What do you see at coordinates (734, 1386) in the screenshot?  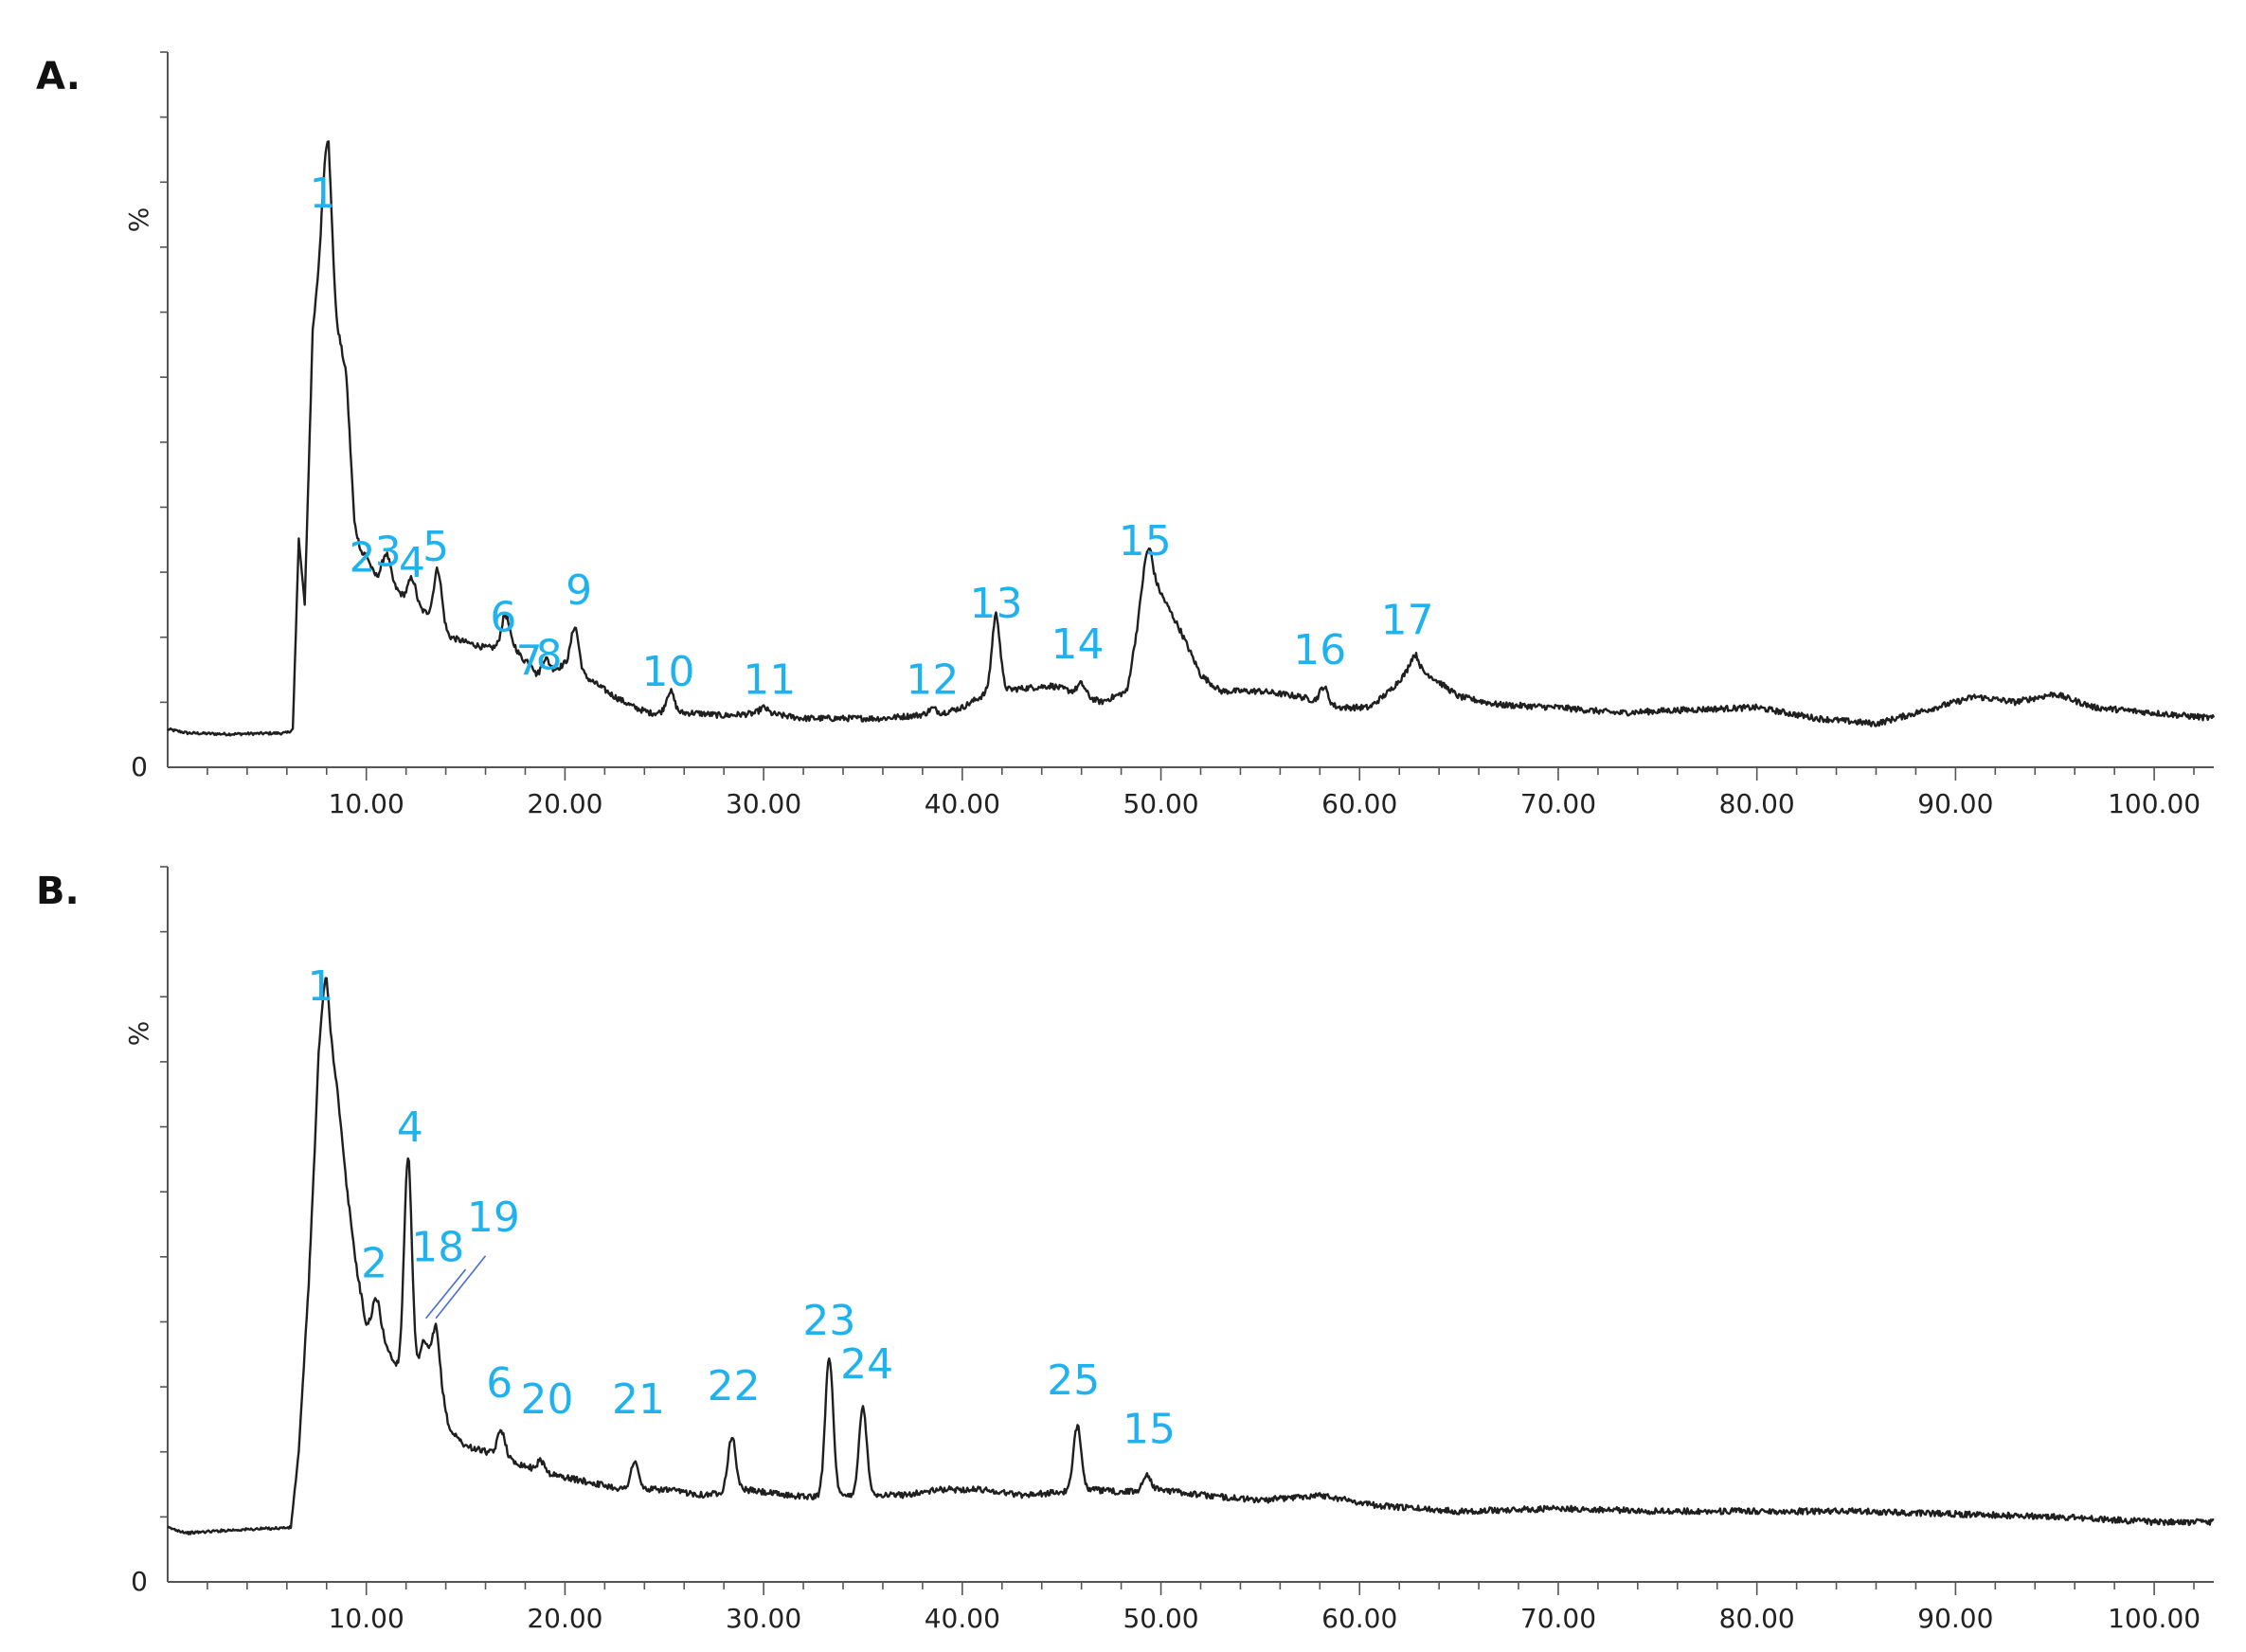 I see `peak-label-22: 22` at bounding box center [734, 1386].